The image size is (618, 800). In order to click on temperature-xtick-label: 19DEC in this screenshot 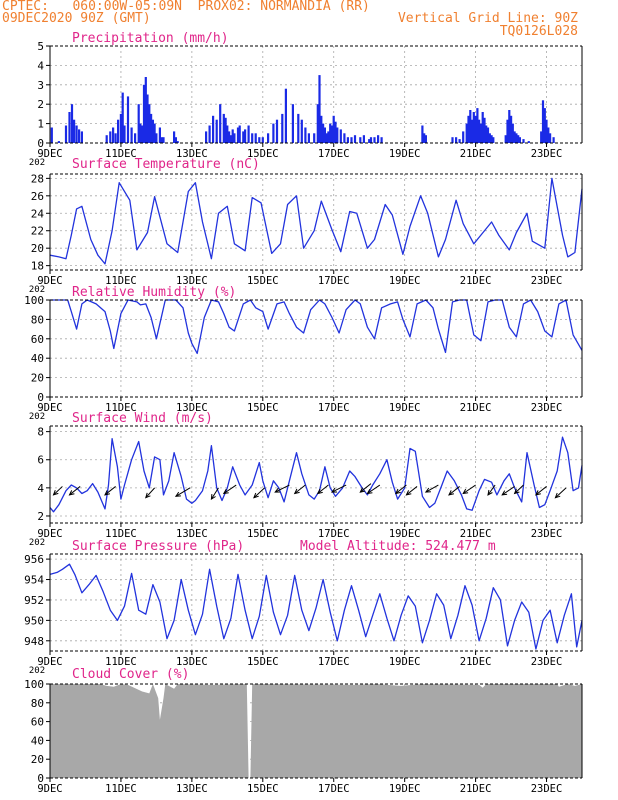, I will do `click(405, 281)`.